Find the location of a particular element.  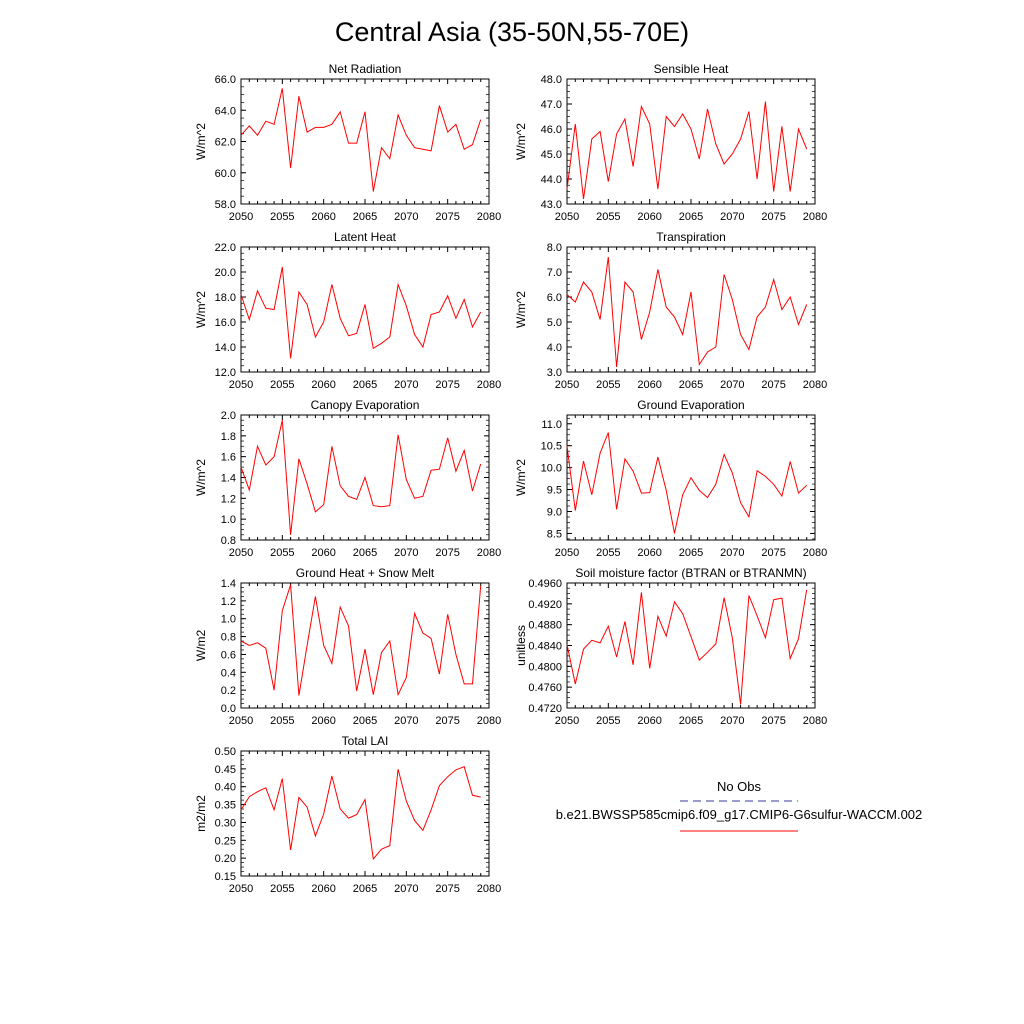

y-tick-label: 0.8 is located at coordinates (228, 638).